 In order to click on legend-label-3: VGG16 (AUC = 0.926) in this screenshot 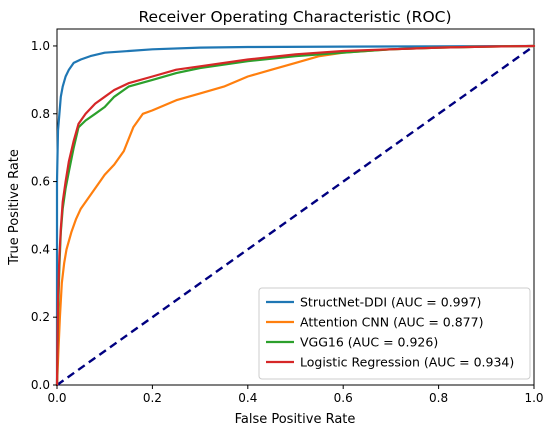, I will do `click(369, 342)`.